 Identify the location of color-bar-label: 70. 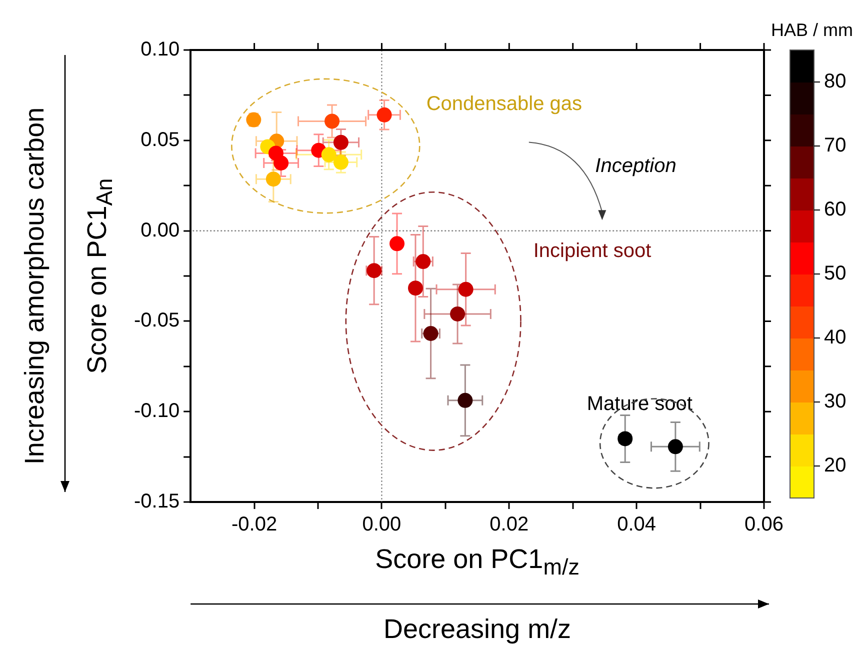
(835, 145).